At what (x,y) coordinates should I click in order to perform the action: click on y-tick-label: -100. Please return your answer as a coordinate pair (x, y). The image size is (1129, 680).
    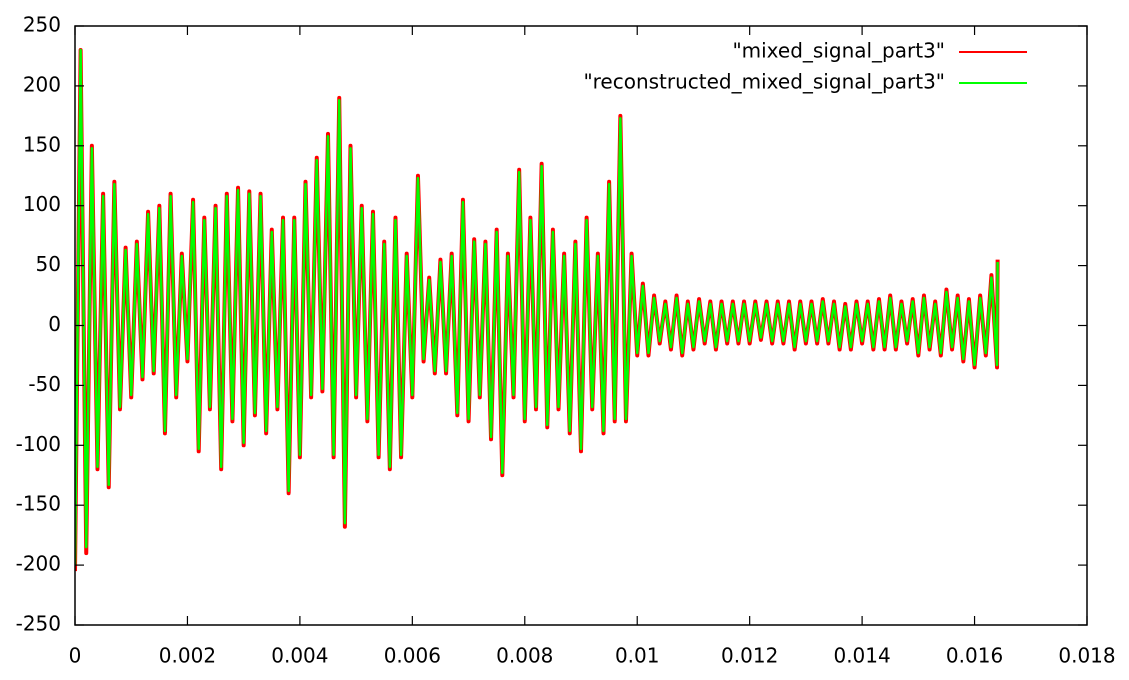
    Looking at the image, I should click on (38, 444).